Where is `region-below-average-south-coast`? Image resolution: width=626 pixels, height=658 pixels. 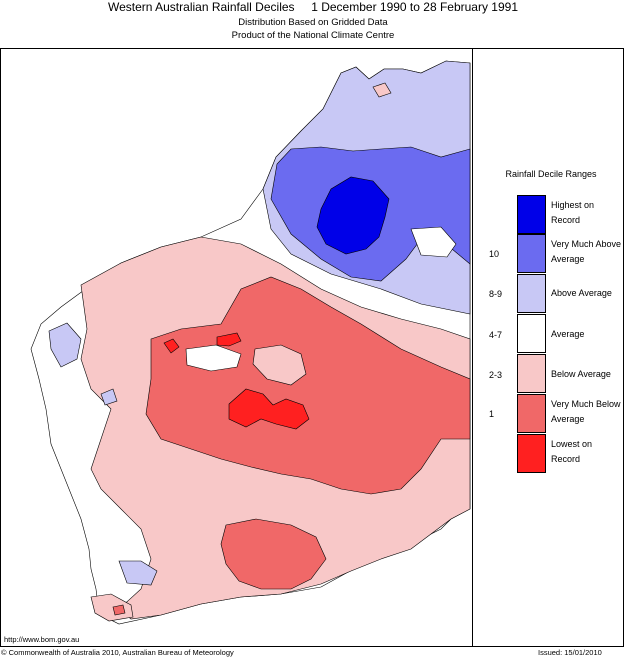
region-below-average-south-coast is located at coordinates (112, 607).